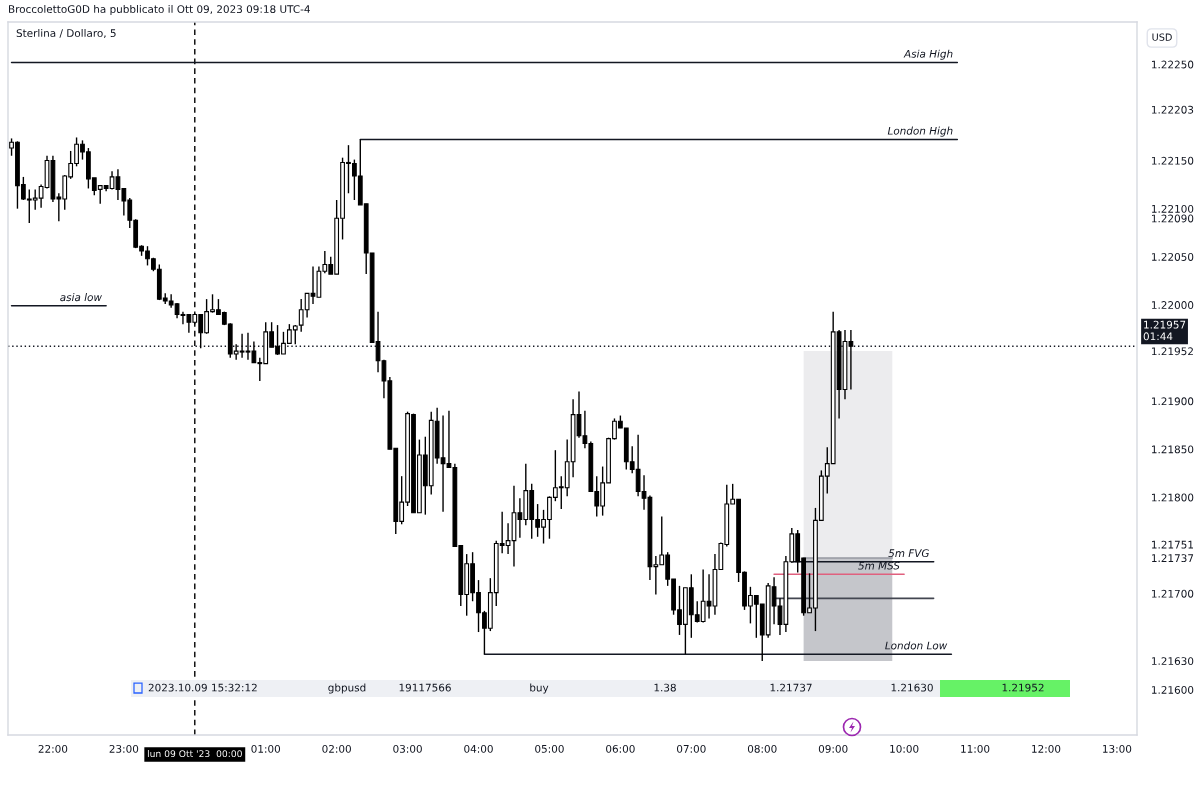 Image resolution: width=1200 pixels, height=791 pixels. I want to click on series-label: London Low, so click(916, 645).